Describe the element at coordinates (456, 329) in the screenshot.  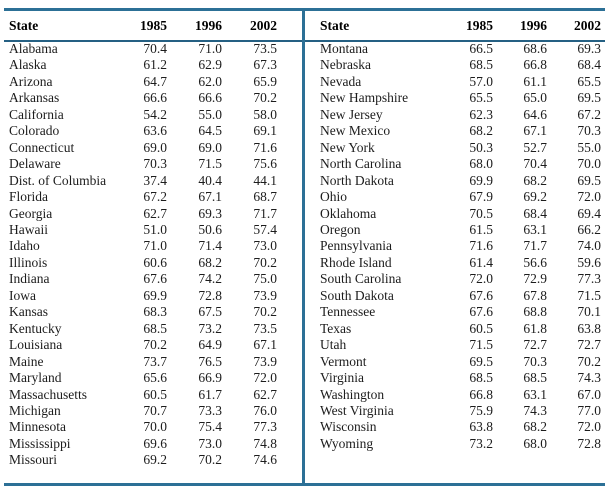
I see `table-row: Texas 60.5 61.8 63.8` at that location.